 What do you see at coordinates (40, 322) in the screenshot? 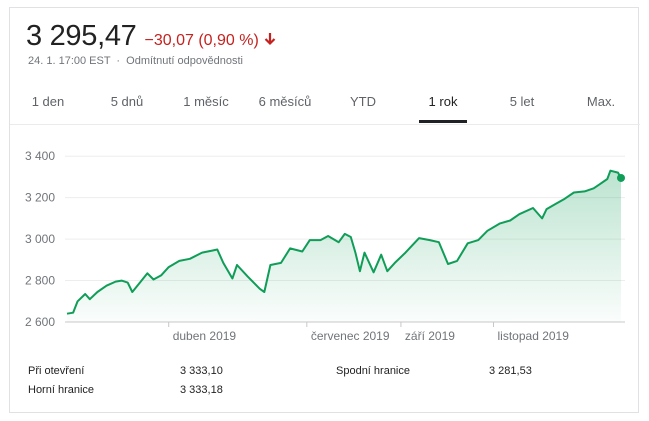
I see `y-tick-label: 2 600` at bounding box center [40, 322].